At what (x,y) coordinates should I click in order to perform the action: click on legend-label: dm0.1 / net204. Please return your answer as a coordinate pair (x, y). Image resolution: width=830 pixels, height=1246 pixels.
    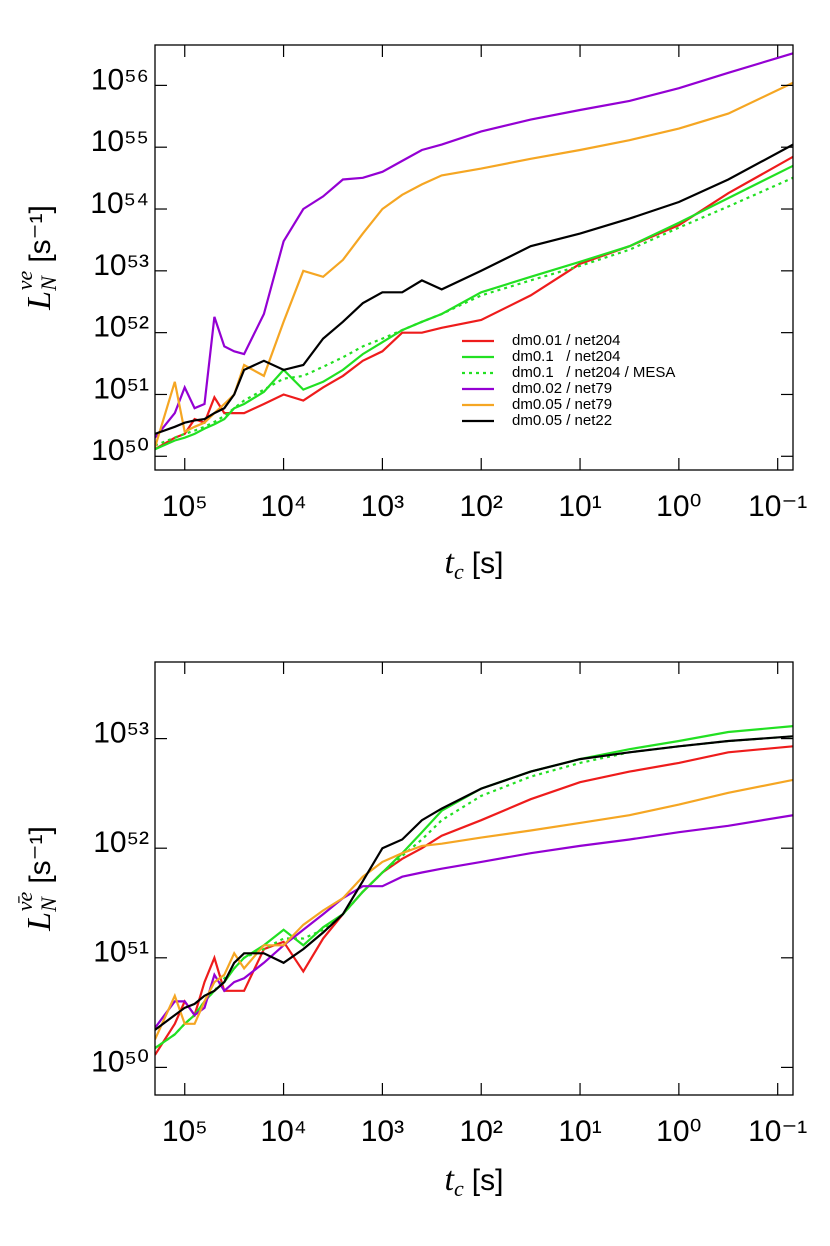
    Looking at the image, I should click on (566, 356).